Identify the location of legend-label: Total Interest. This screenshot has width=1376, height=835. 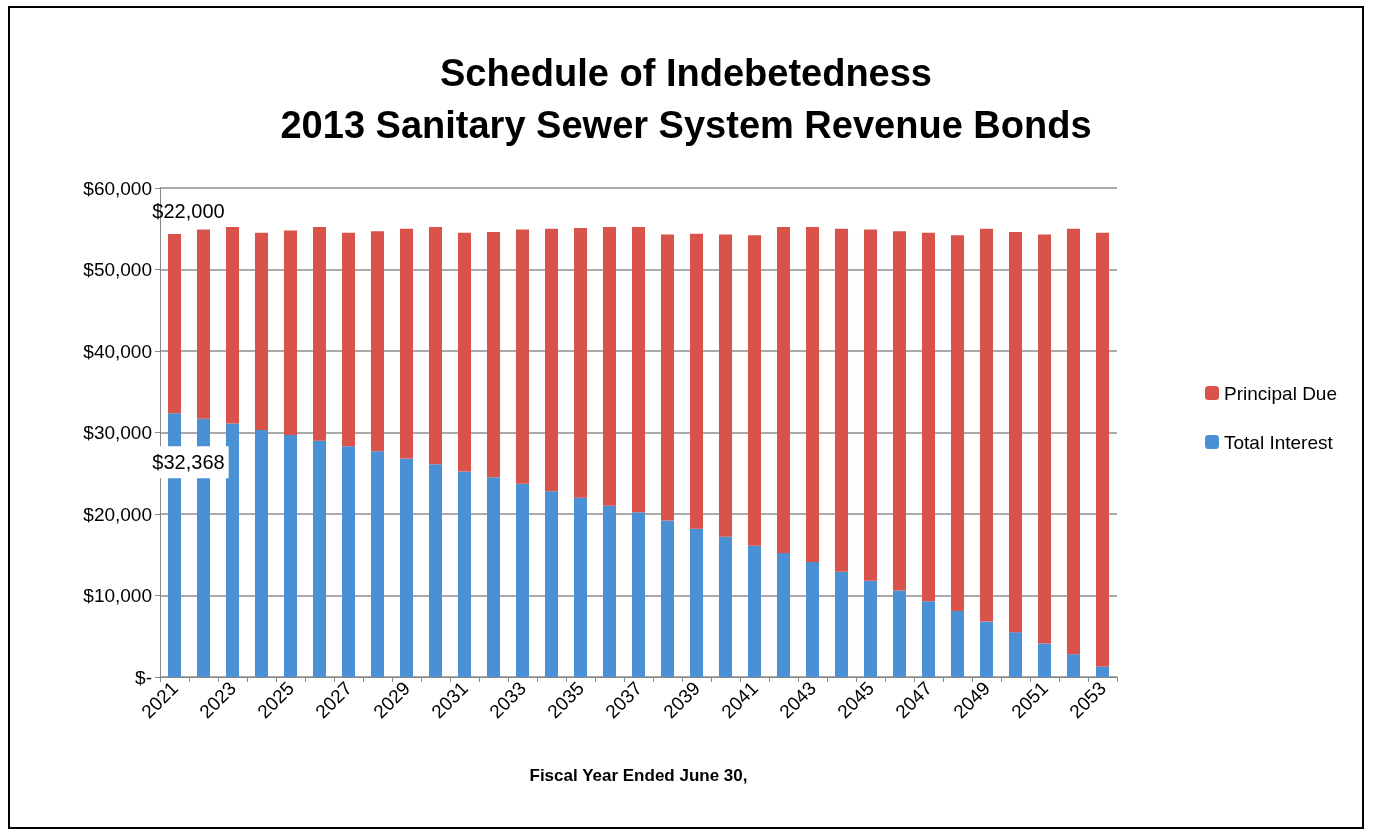
(1279, 442).